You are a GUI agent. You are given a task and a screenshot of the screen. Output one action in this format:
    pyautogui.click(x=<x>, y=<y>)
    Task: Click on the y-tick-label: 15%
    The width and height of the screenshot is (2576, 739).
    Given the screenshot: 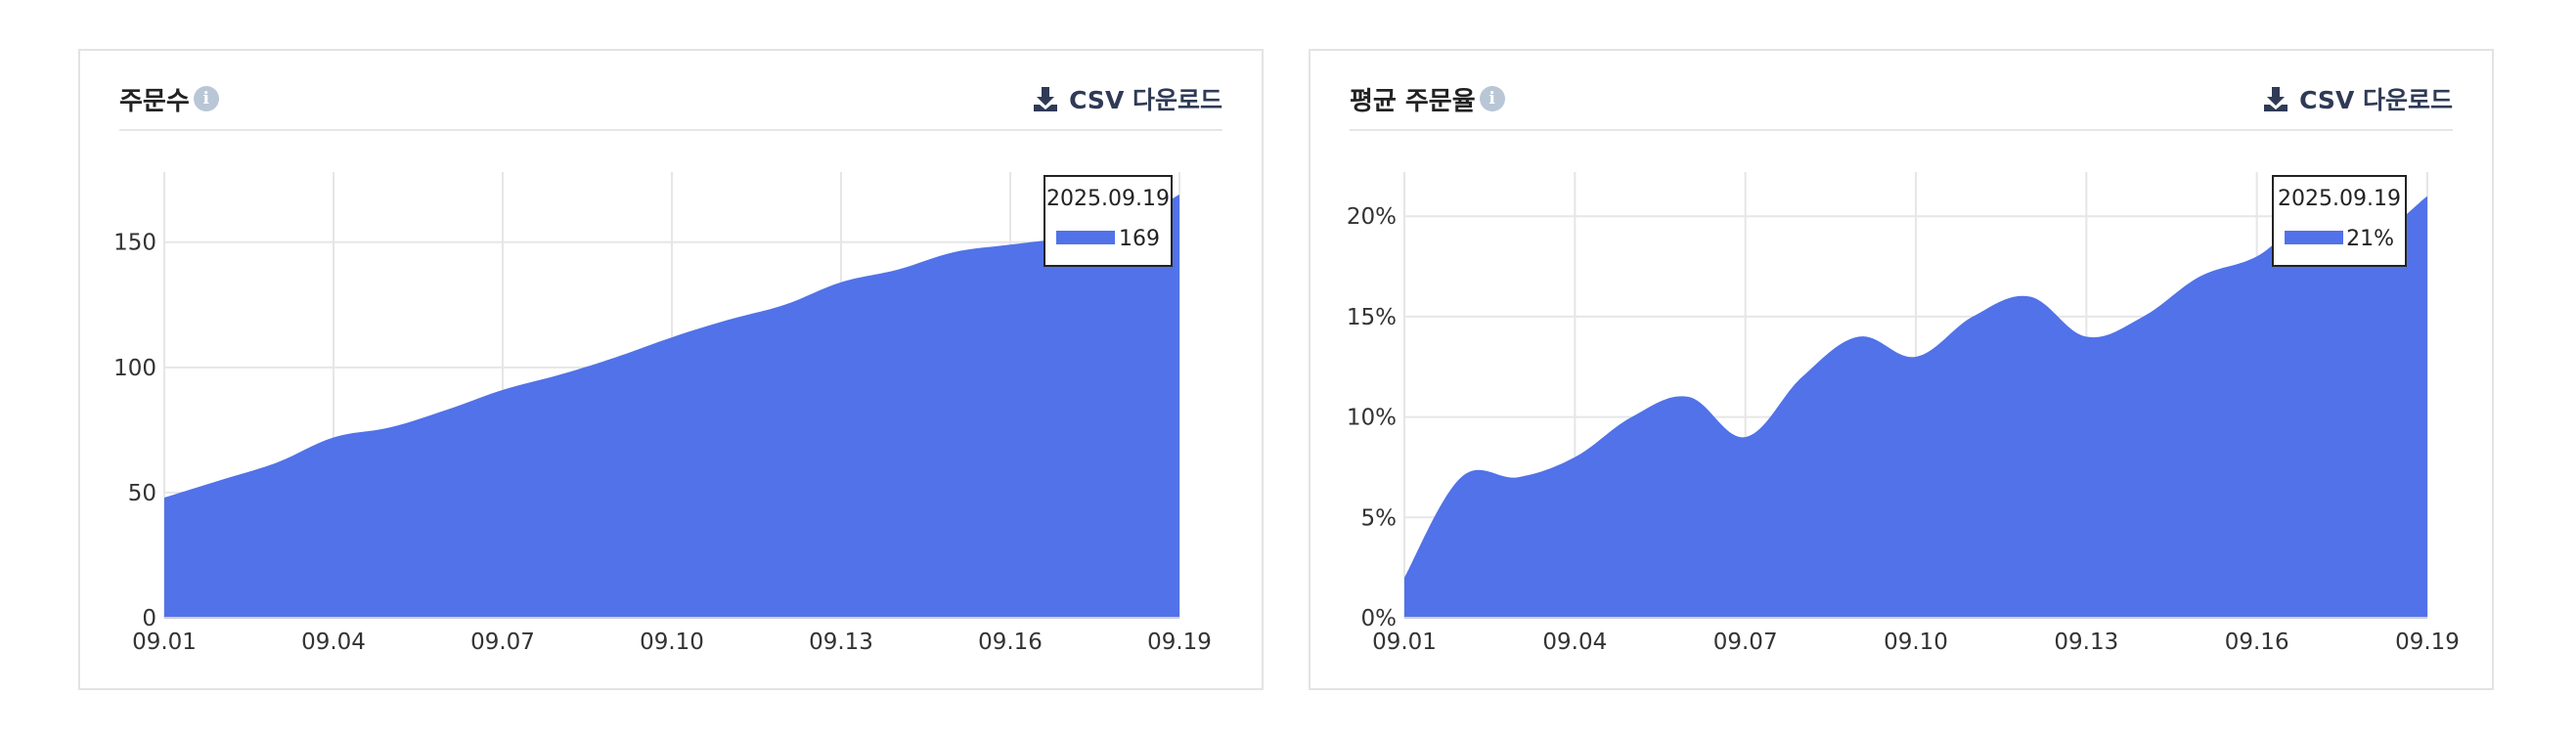 What is the action you would take?
    pyautogui.click(x=1372, y=317)
    